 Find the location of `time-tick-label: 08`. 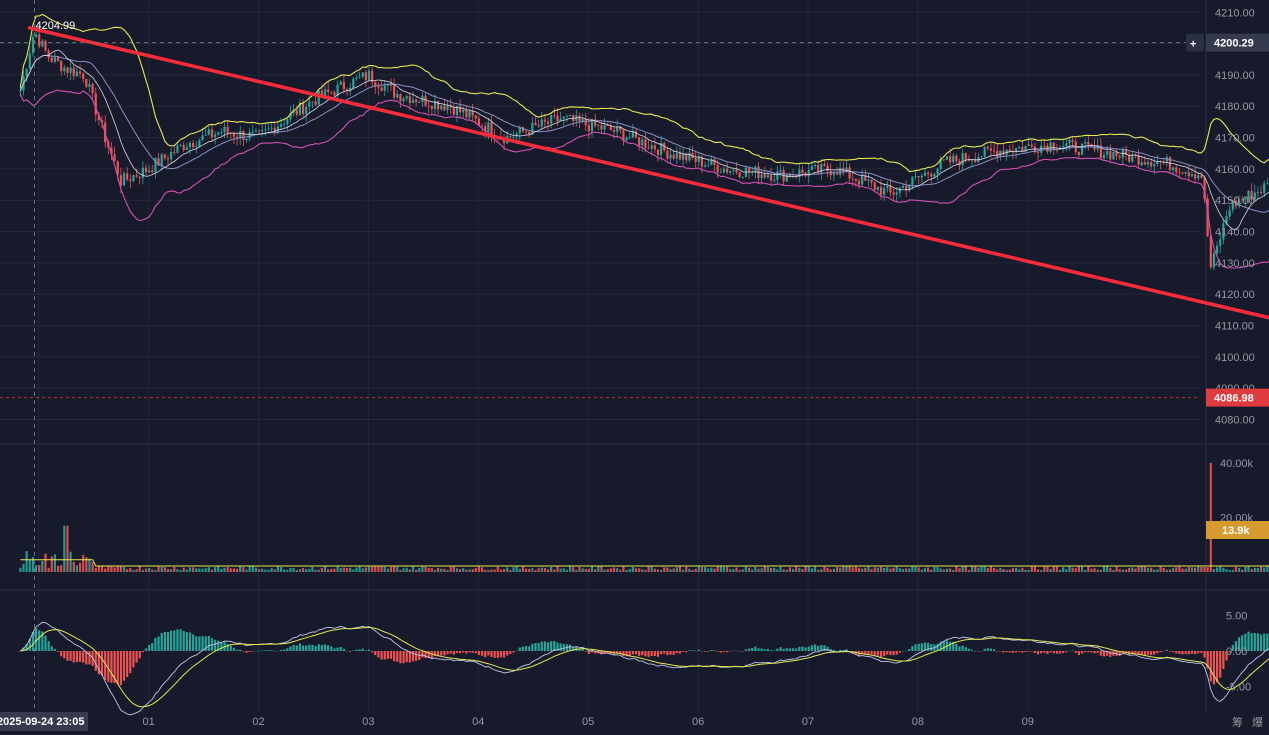

time-tick-label: 08 is located at coordinates (918, 722).